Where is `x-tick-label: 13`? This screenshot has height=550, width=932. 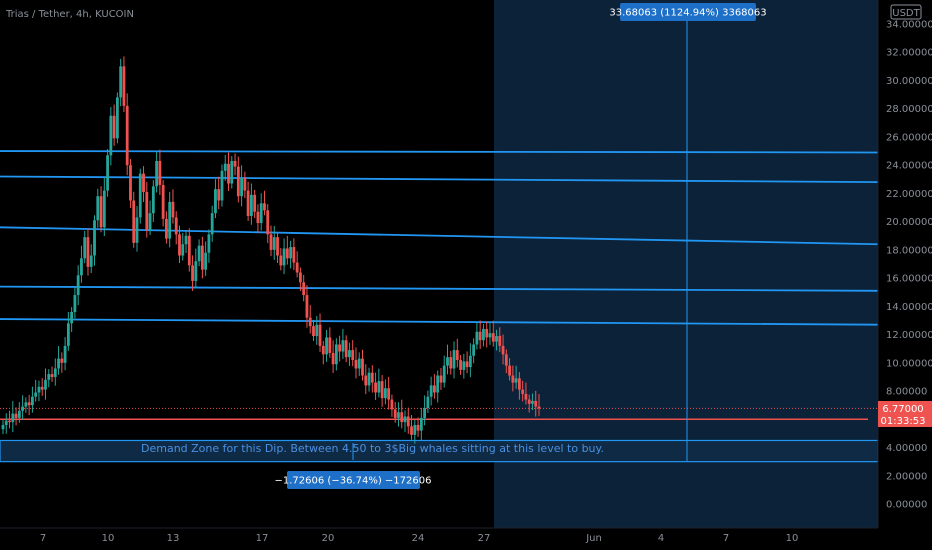
x-tick-label: 13 is located at coordinates (173, 538).